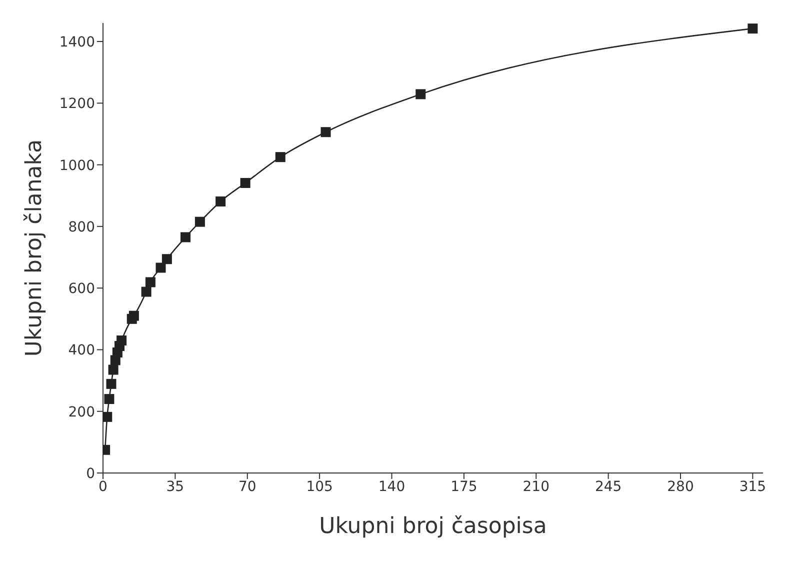  I want to click on y-tick-label: 1000, so click(77, 166).